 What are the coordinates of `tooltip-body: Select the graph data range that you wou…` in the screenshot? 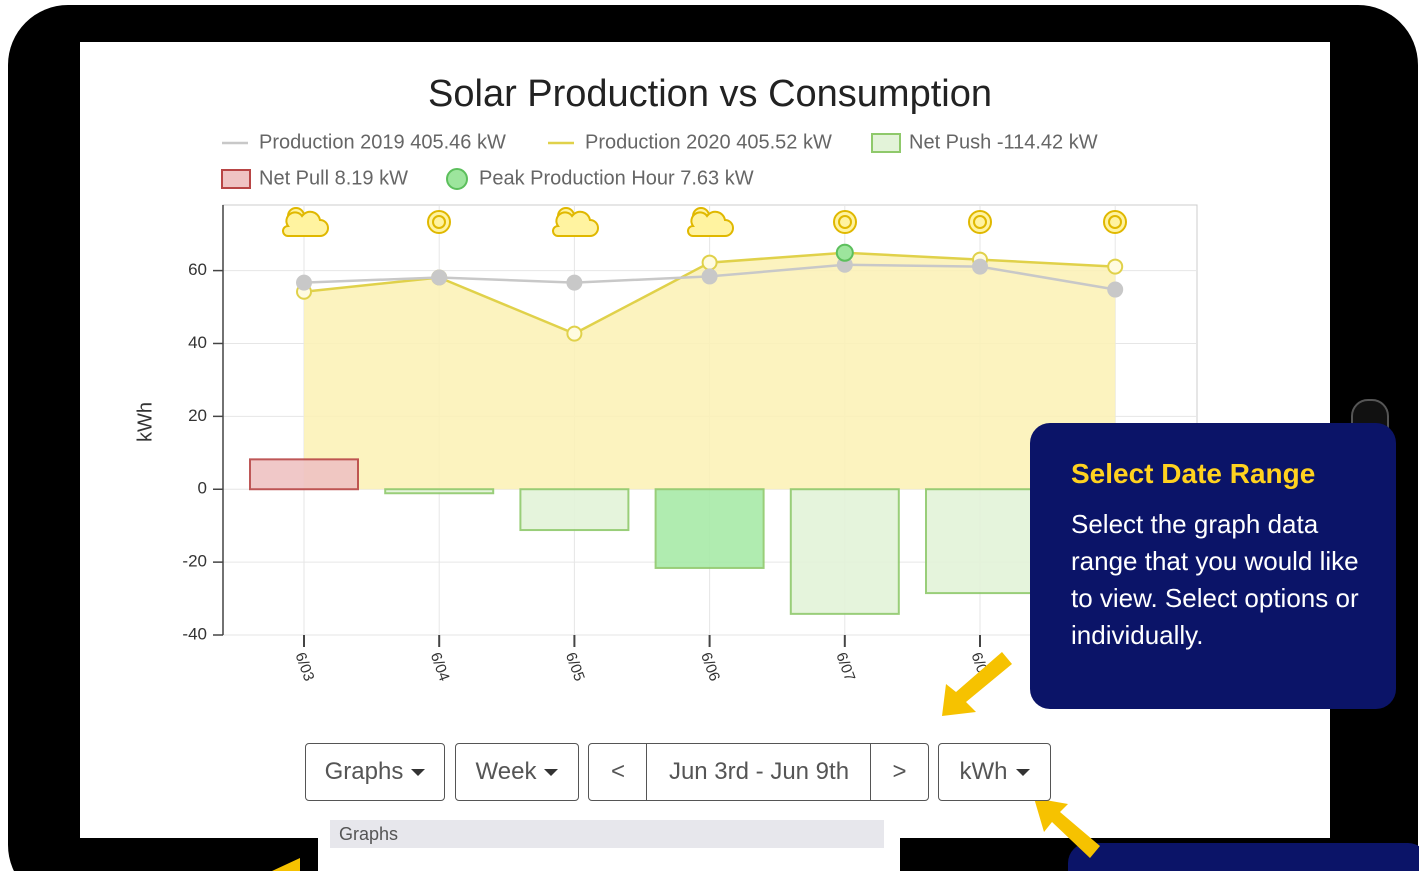 It's located at (1215, 579).